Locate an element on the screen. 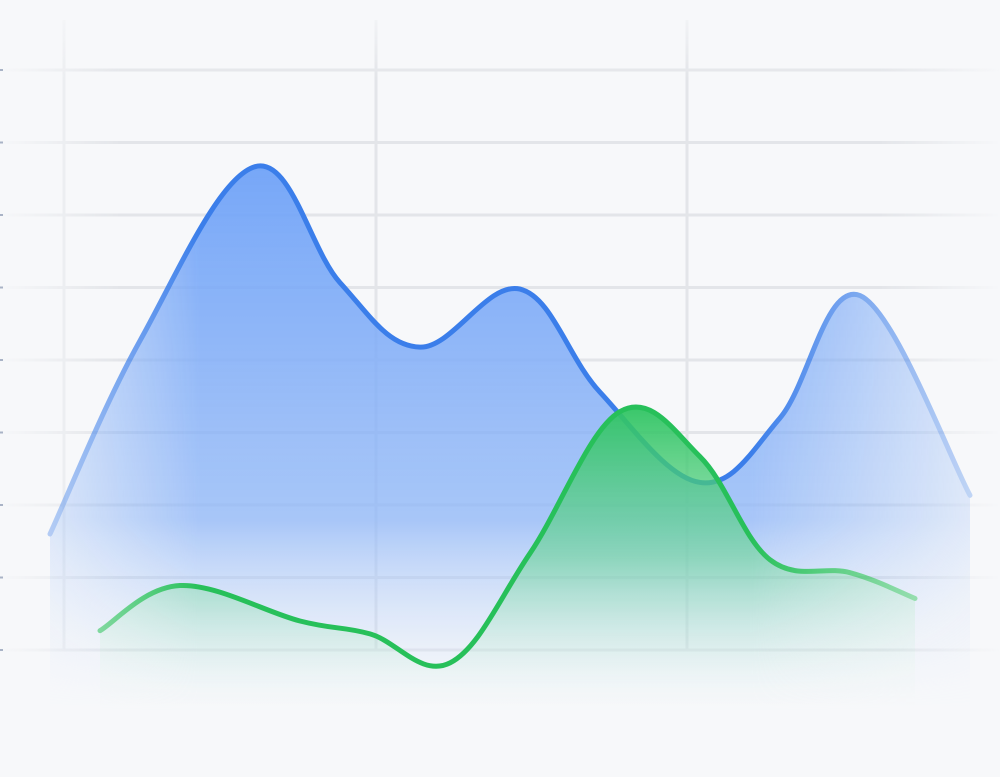 This screenshot has width=1000, height=777. y-axis-ticks is located at coordinates (1, 360).